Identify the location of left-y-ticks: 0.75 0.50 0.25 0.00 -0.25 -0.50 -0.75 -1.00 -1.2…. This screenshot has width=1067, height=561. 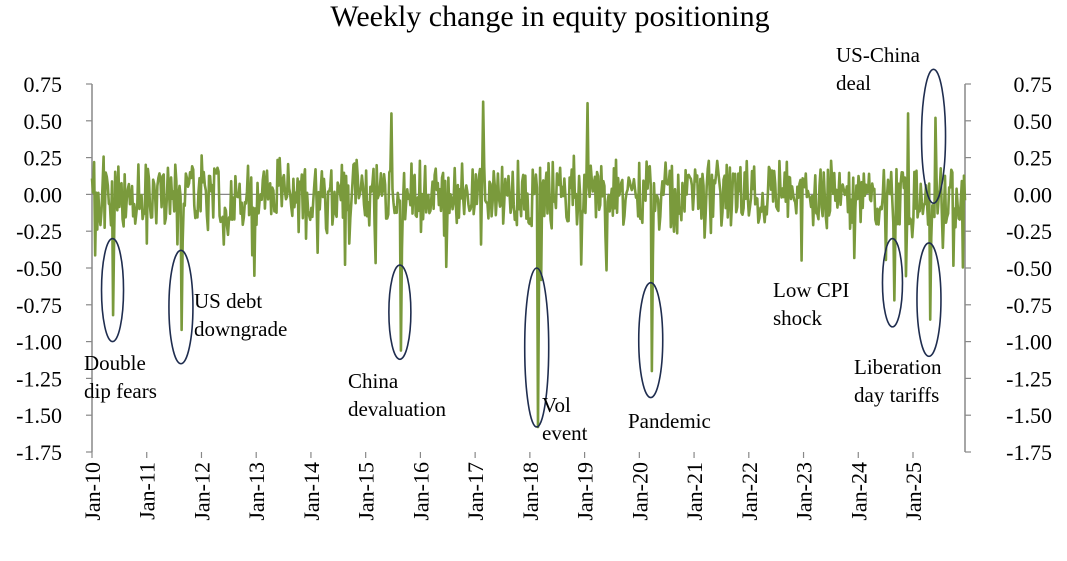
(54, 268).